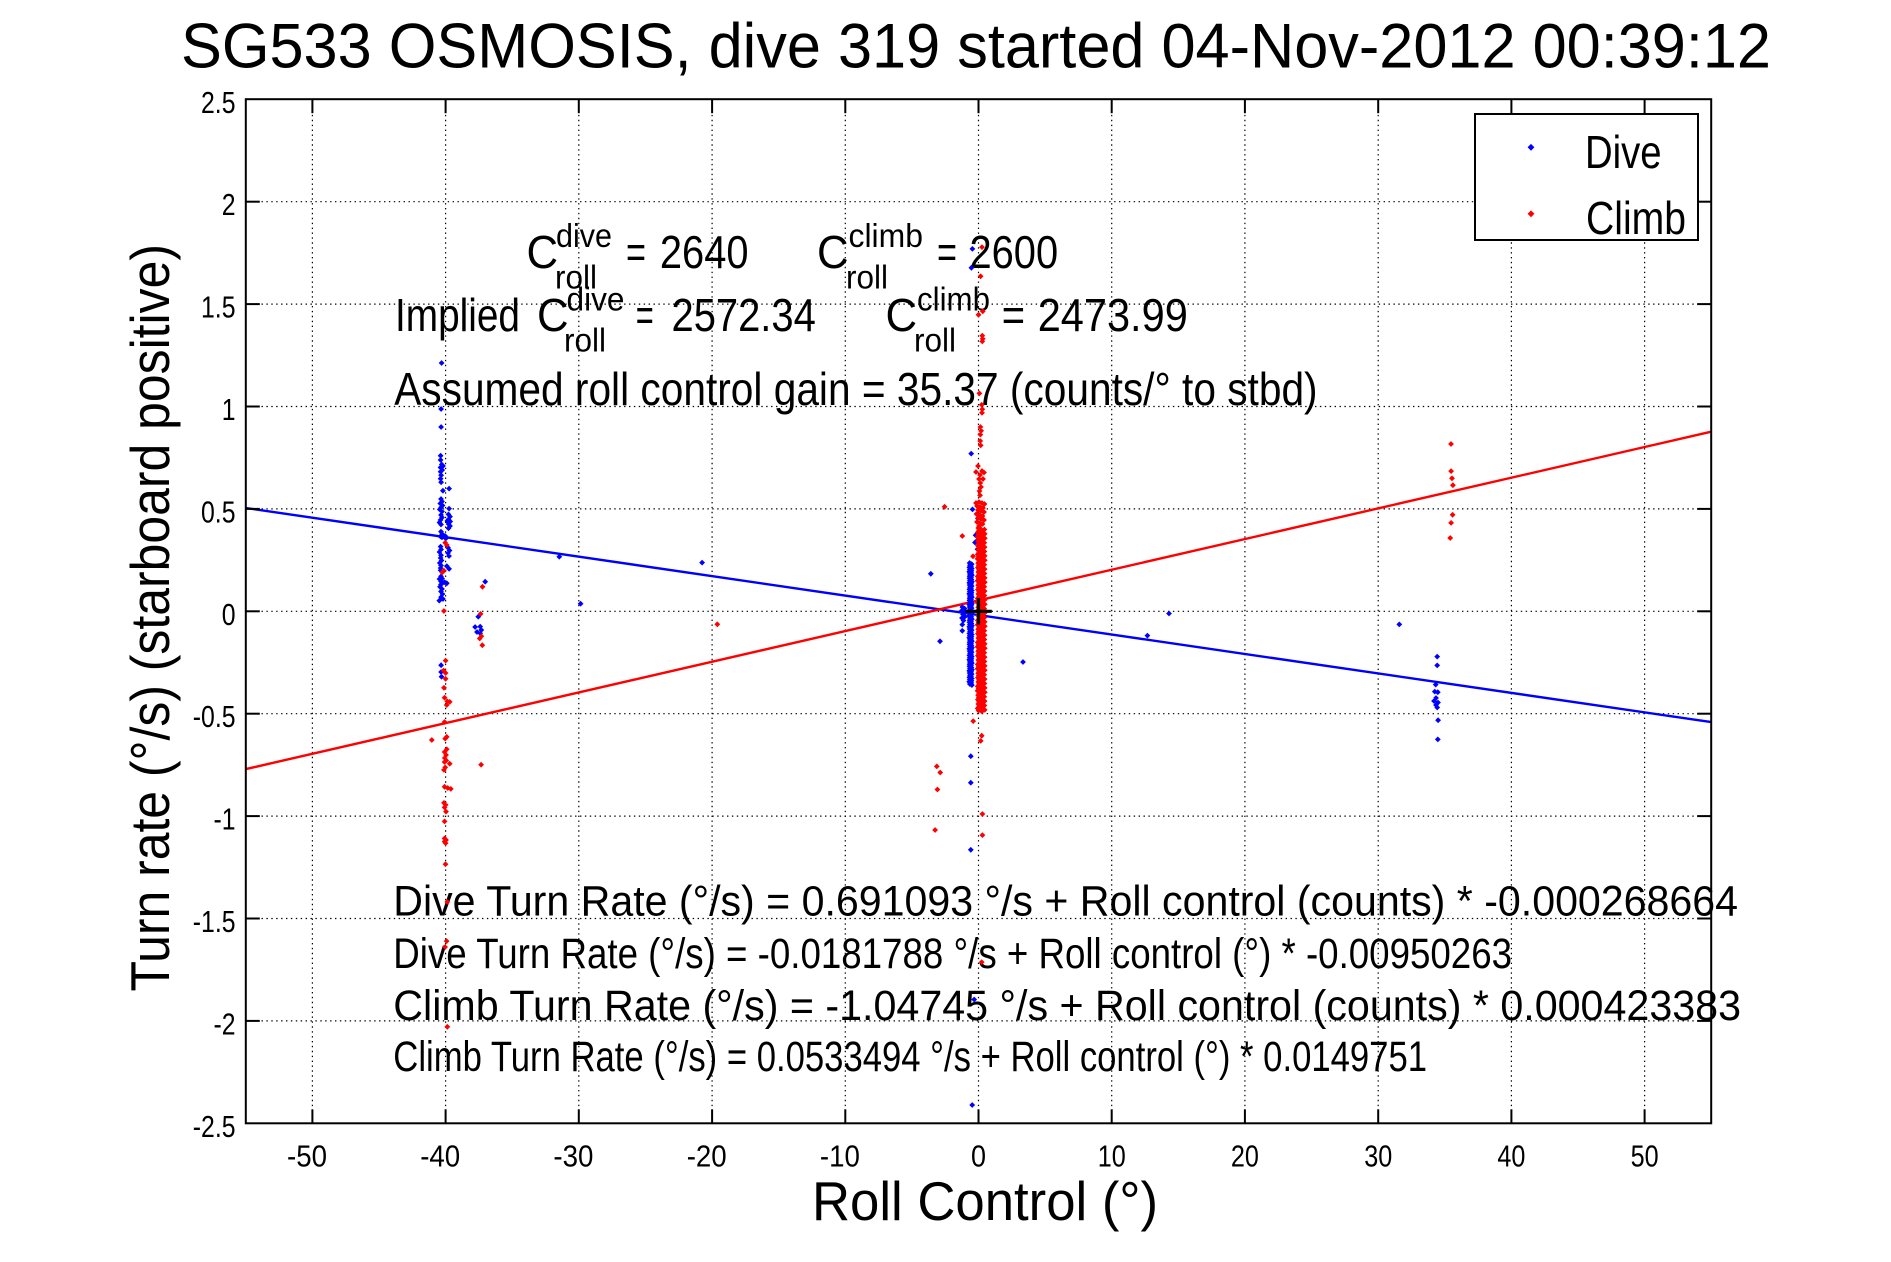  What do you see at coordinates (744, 315) in the screenshot?
I see `svg-text: 2572.34` at bounding box center [744, 315].